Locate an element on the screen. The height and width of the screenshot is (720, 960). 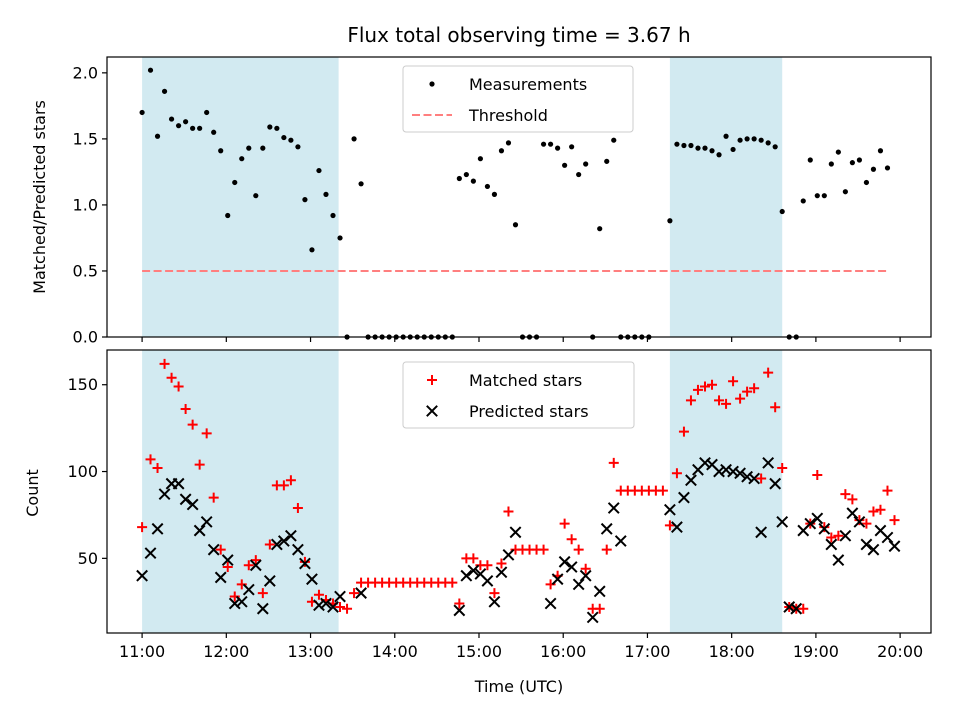
legend: Matched stars Predicted stars is located at coordinates (518, 395).